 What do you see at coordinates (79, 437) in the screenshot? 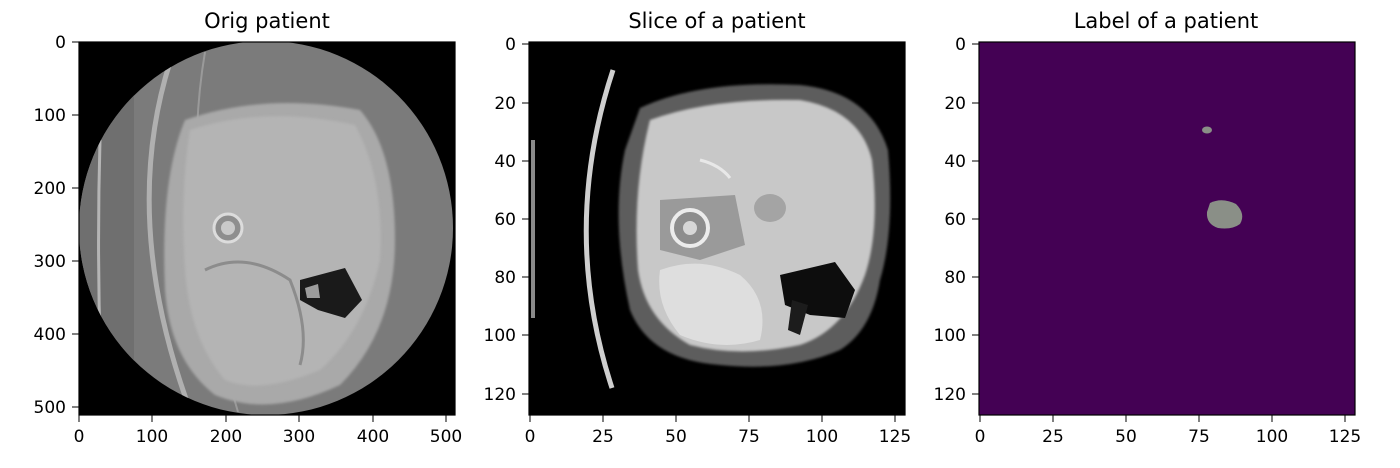
I see `panel-1-x-tick: 0` at bounding box center [79, 437].